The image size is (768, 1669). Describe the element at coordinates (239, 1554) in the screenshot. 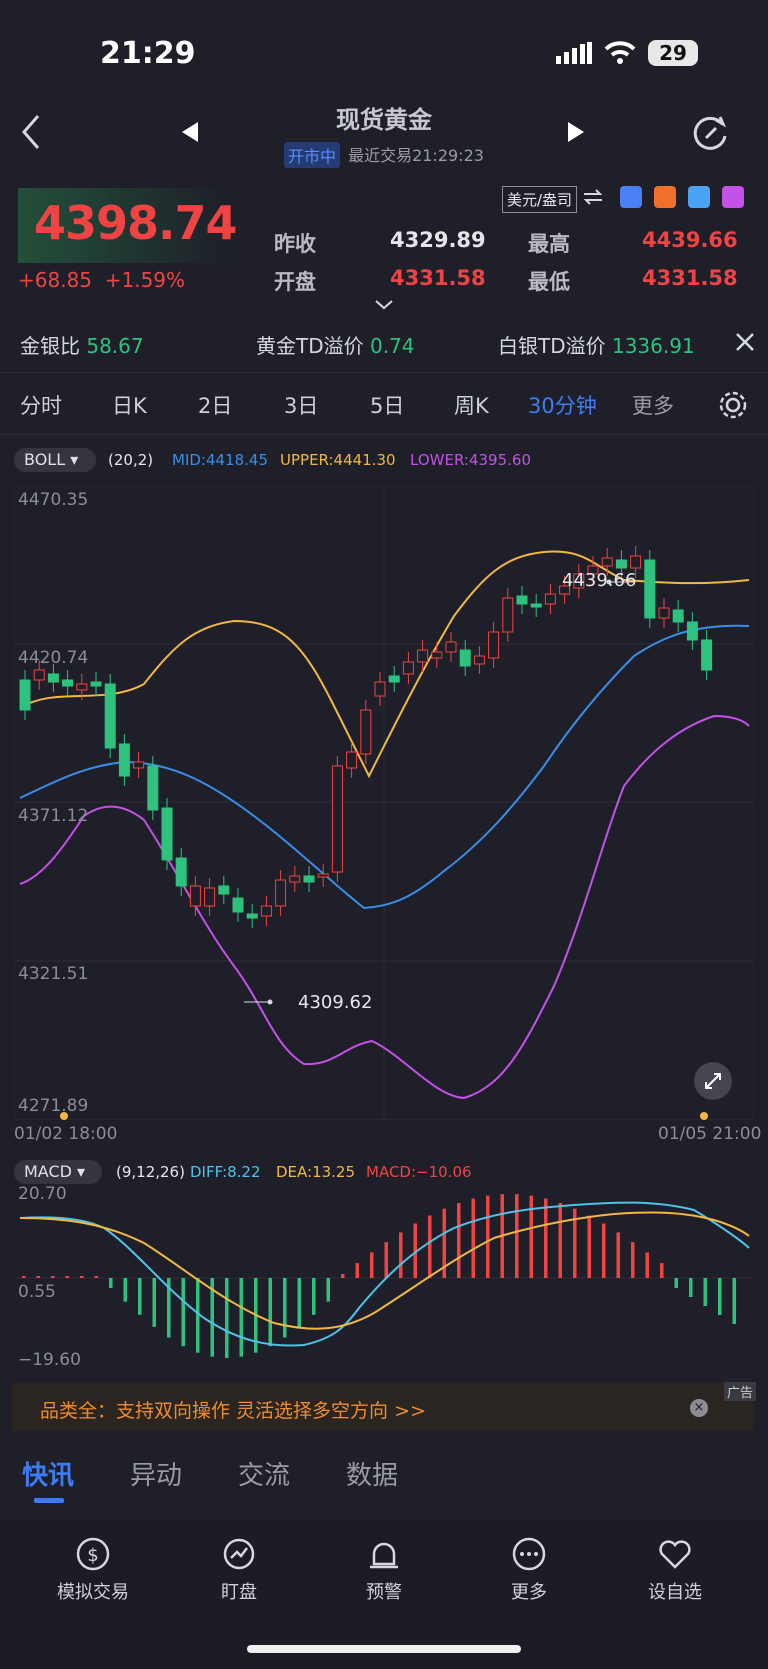

I see `watch-icon` at that location.